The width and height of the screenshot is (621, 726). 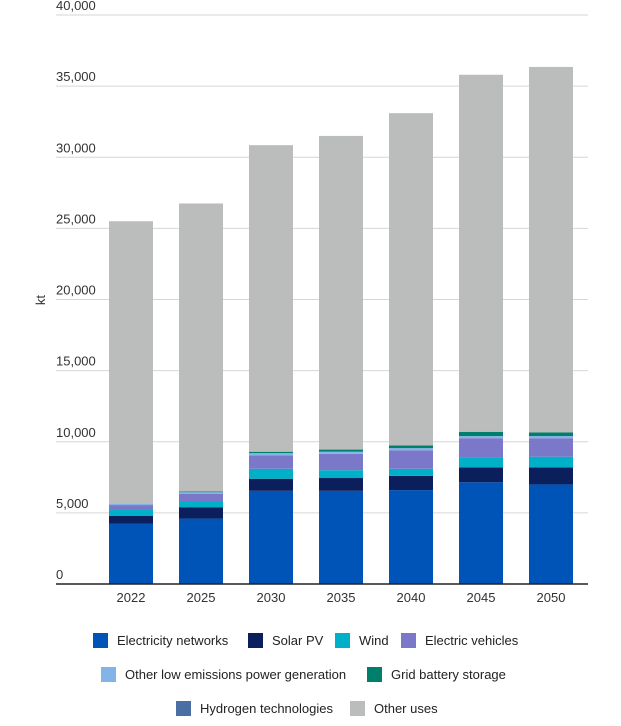 What do you see at coordinates (40, 300) in the screenshot?
I see `y-axis-title: kt` at bounding box center [40, 300].